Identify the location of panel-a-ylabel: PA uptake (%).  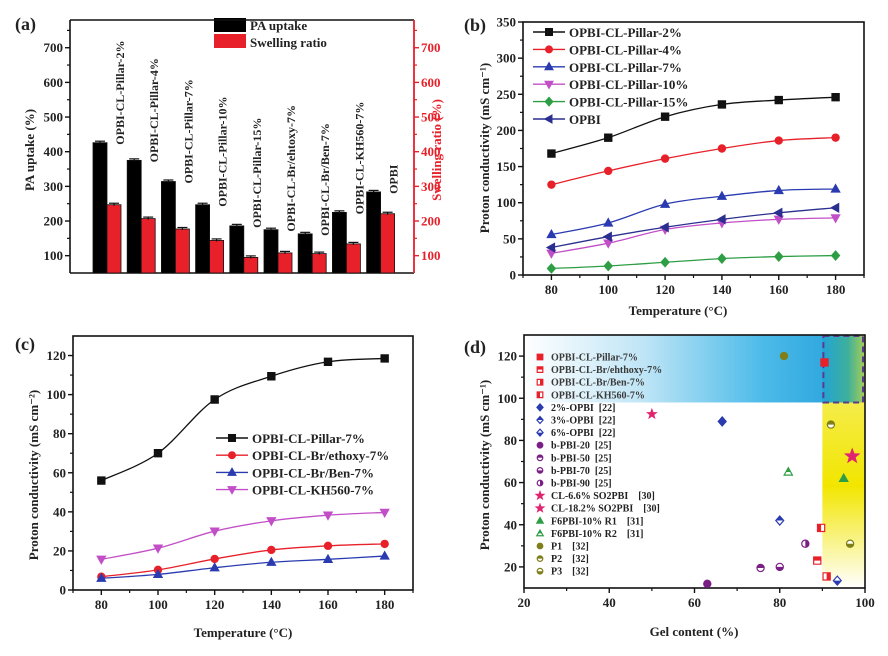
(29, 150).